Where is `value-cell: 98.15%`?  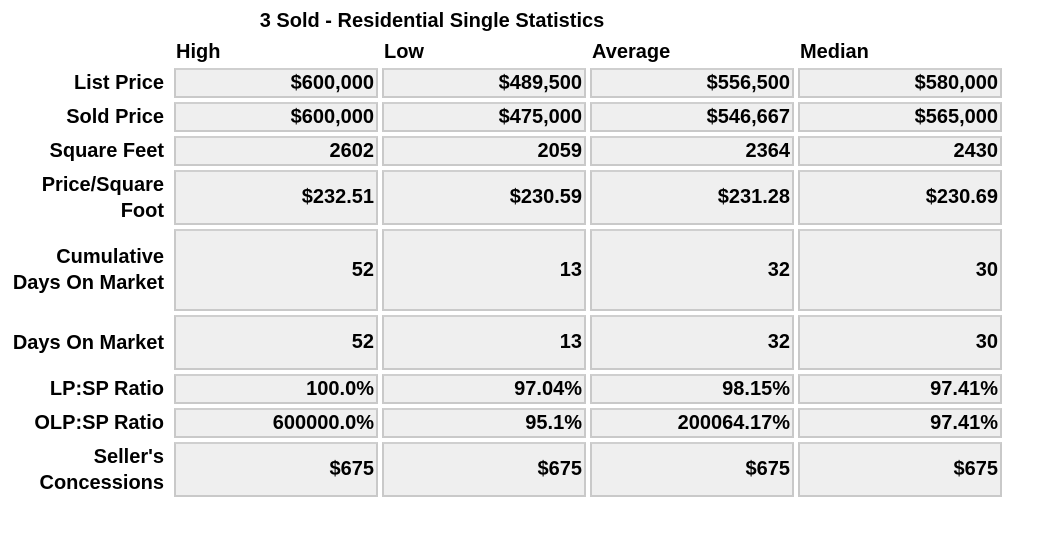
value-cell: 98.15% is located at coordinates (692, 389).